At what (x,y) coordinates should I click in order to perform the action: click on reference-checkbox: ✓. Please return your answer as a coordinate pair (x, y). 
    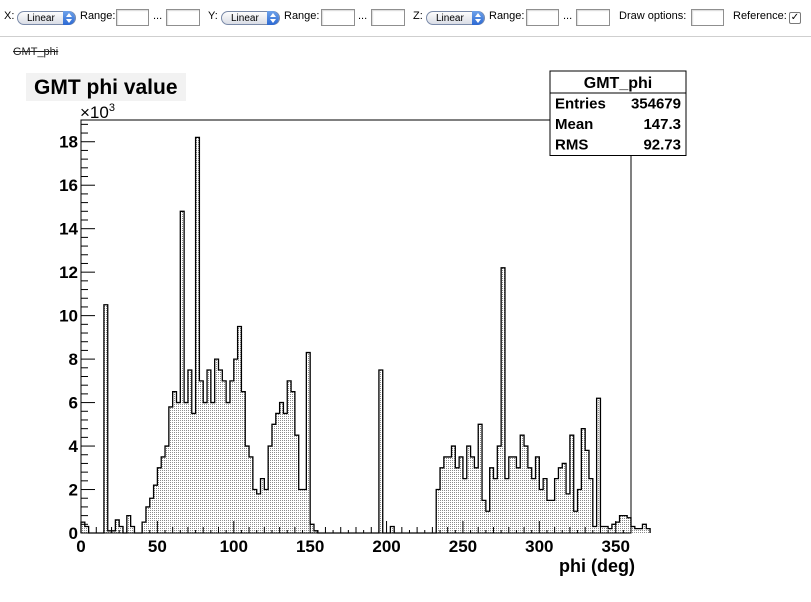
    Looking at the image, I should click on (795, 18).